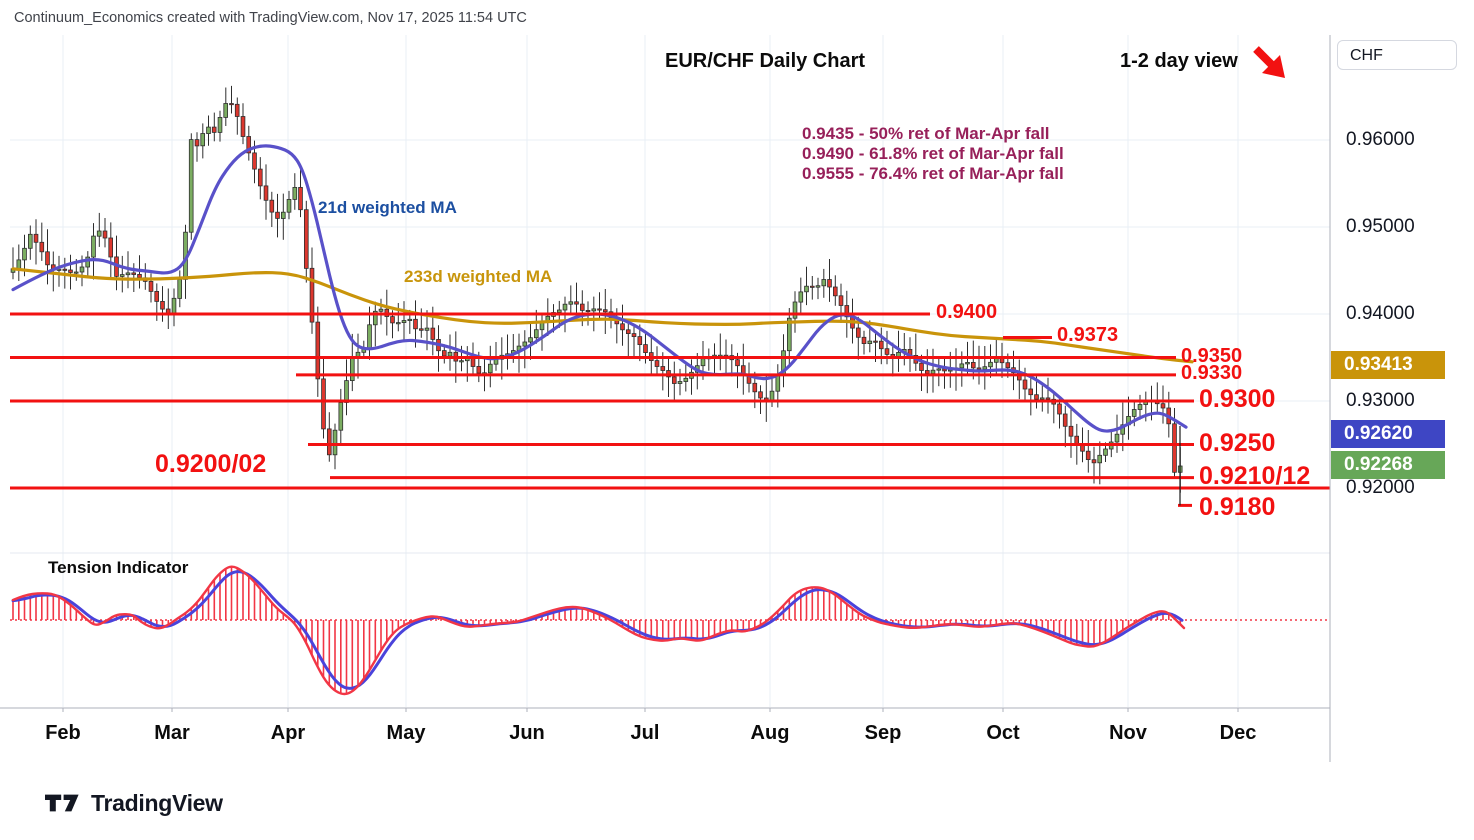 The height and width of the screenshot is (840, 1474). What do you see at coordinates (665, 735) in the screenshot?
I see `time-axis: Feb Mar Apr May Jun Jul Aug Sep Oct Nov Dec` at bounding box center [665, 735].